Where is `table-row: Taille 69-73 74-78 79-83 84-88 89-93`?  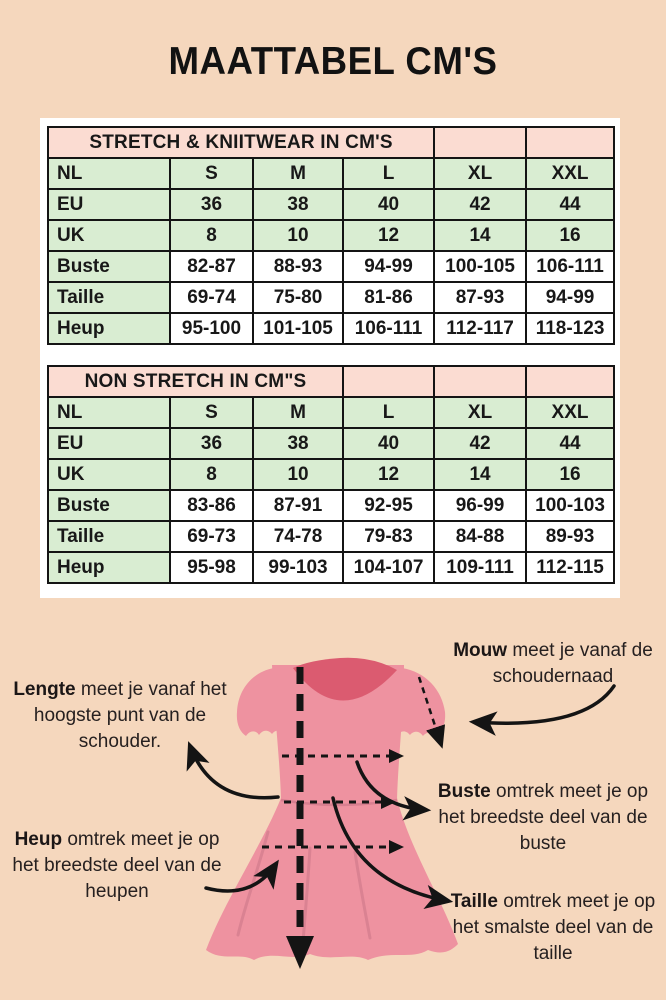
table-row: Taille 69-73 74-78 79-83 84-88 89-93 is located at coordinates (331, 536).